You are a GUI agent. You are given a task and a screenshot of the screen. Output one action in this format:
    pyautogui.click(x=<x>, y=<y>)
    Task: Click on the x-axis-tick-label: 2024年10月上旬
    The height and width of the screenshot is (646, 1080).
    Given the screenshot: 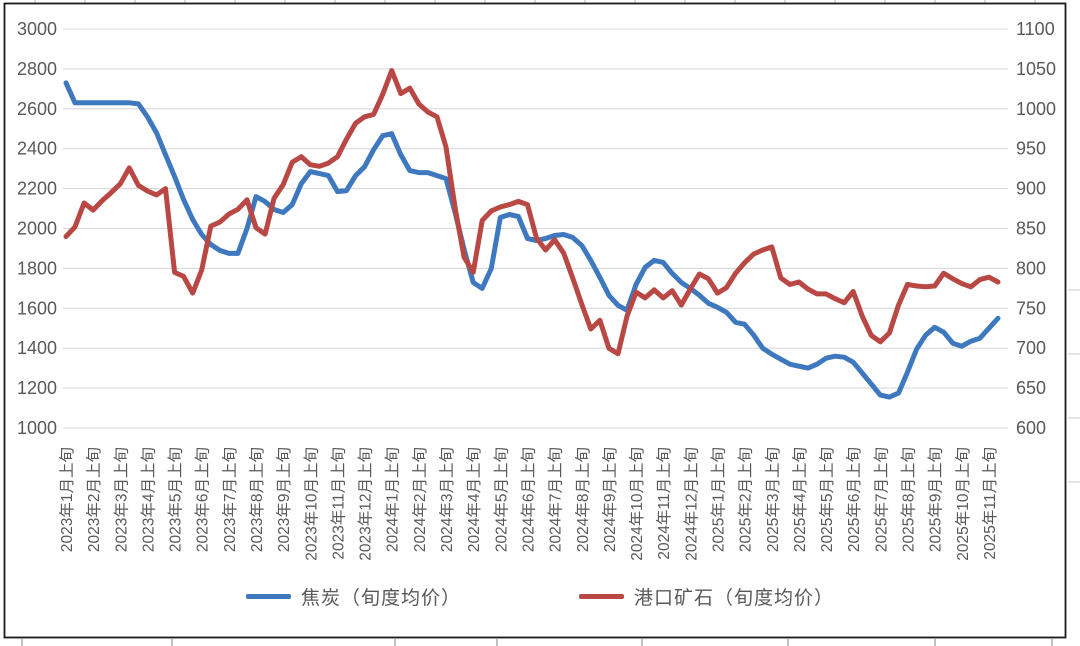 What is the action you would take?
    pyautogui.click(x=637, y=504)
    